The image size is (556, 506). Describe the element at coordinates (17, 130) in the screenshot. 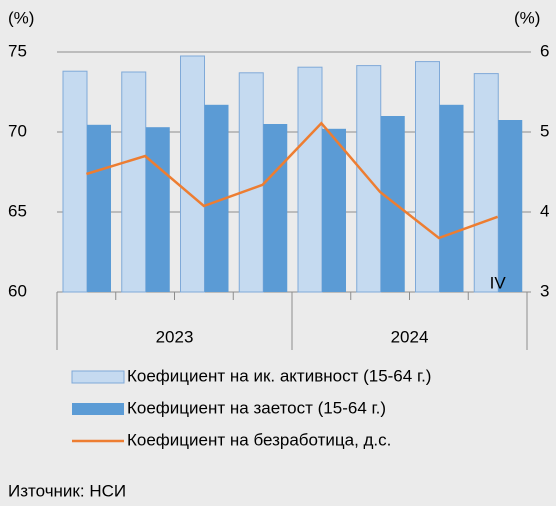

I see `y-tick-label: 70` at that location.